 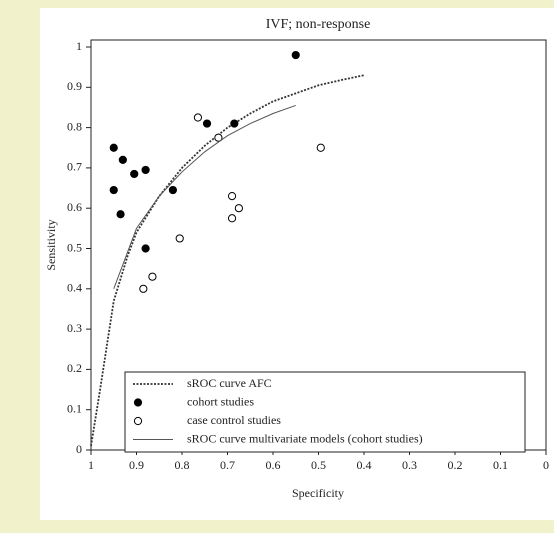 What do you see at coordinates (409, 465) in the screenshot?
I see `x-tick-label: 0.3` at bounding box center [409, 465].